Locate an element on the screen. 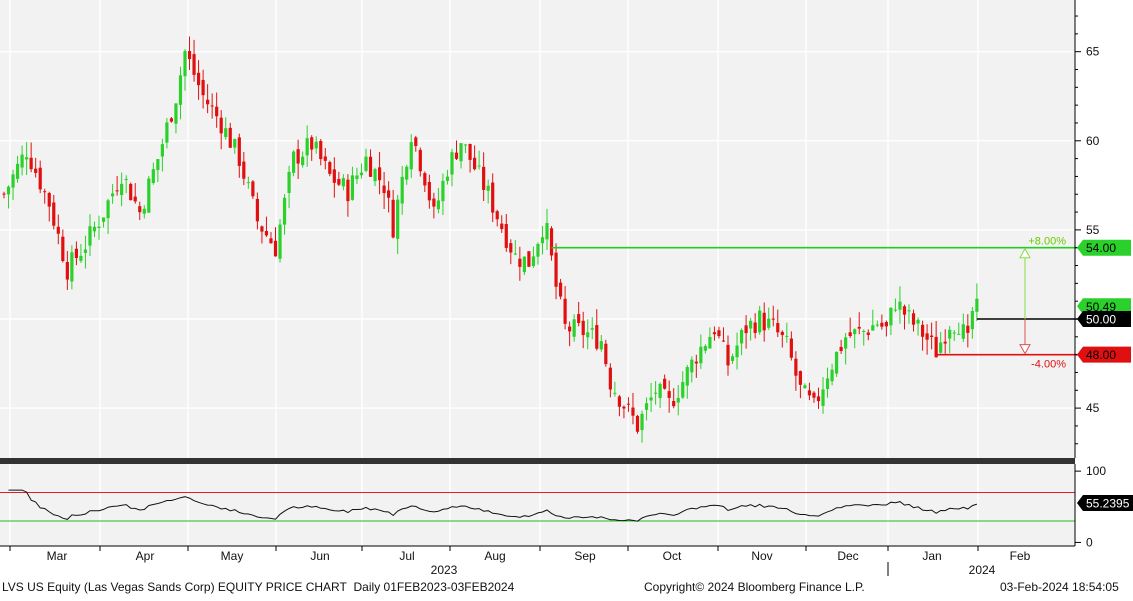 This screenshot has height=601, width=1133. pane-divider is located at coordinates (537, 461).